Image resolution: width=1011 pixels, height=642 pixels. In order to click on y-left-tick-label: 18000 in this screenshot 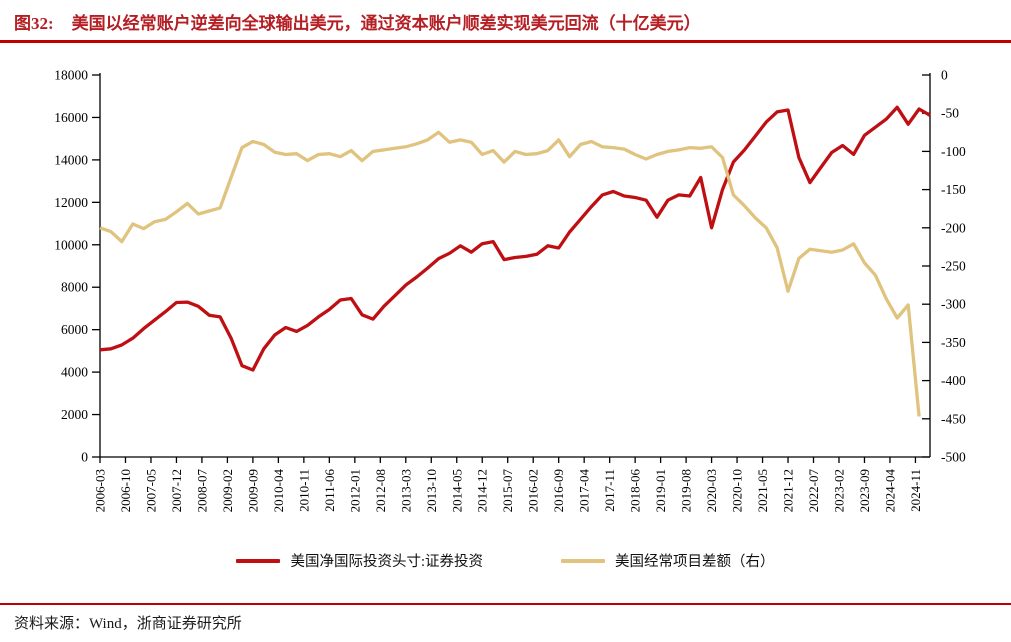, I will do `click(71, 75)`.